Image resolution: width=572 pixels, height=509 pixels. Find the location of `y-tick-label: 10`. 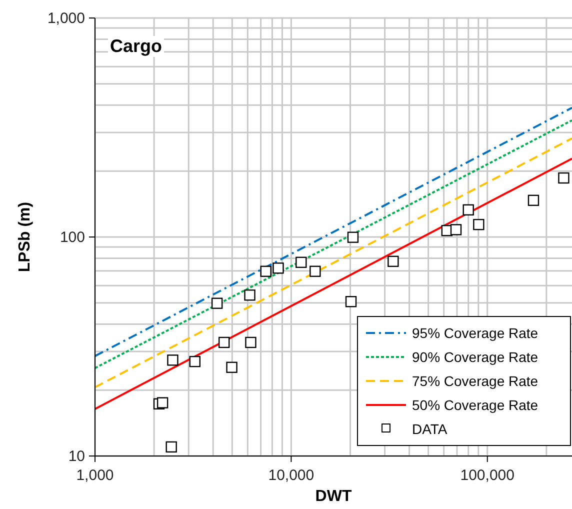

y-tick-label: 10 is located at coordinates (76, 456).